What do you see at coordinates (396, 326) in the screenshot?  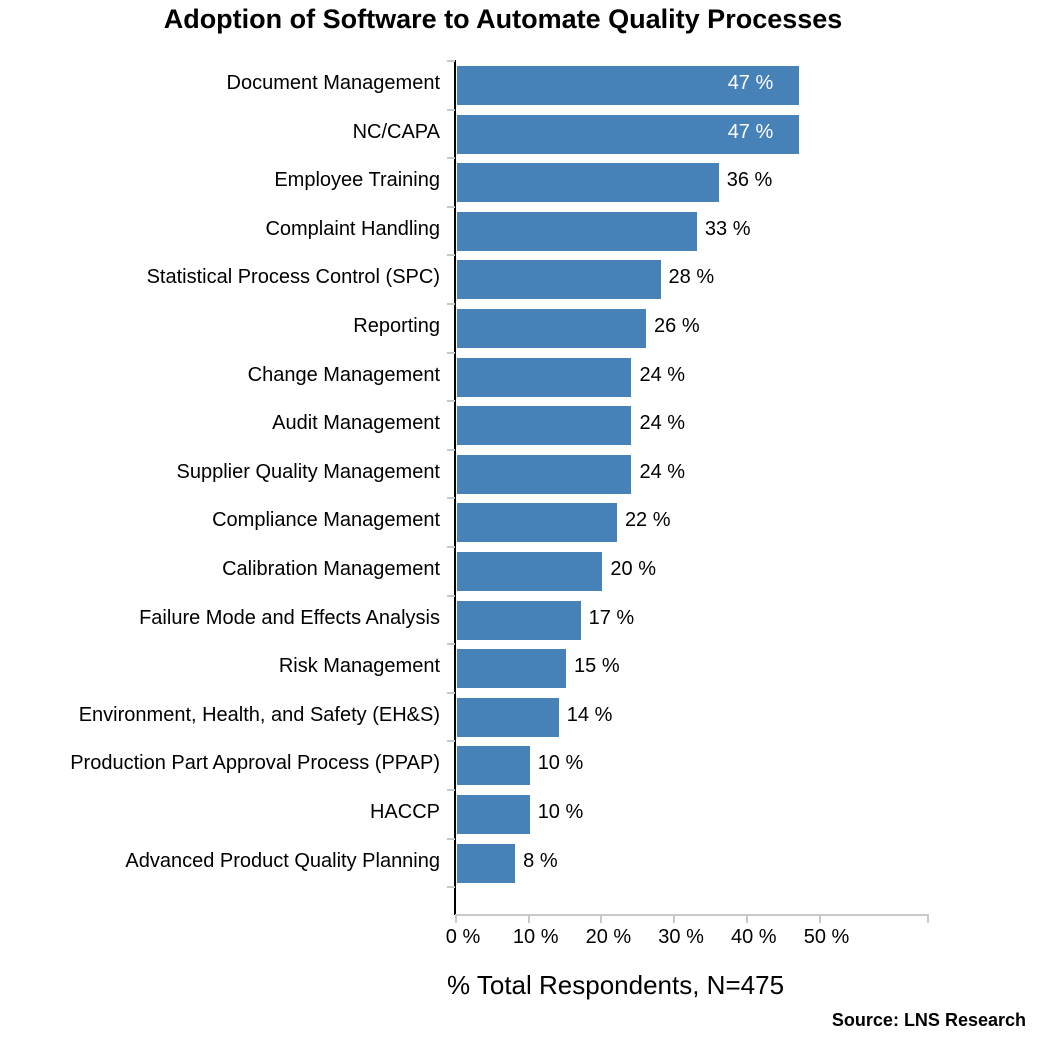 I see `category-label: Reporting` at bounding box center [396, 326].